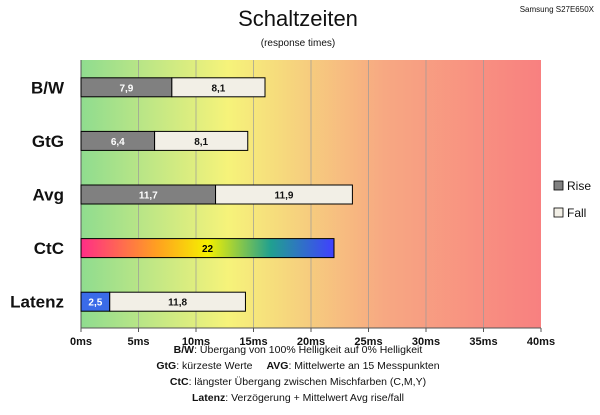  What do you see at coordinates (49, 195) in the screenshot?
I see `category-label: Avg` at bounding box center [49, 195].